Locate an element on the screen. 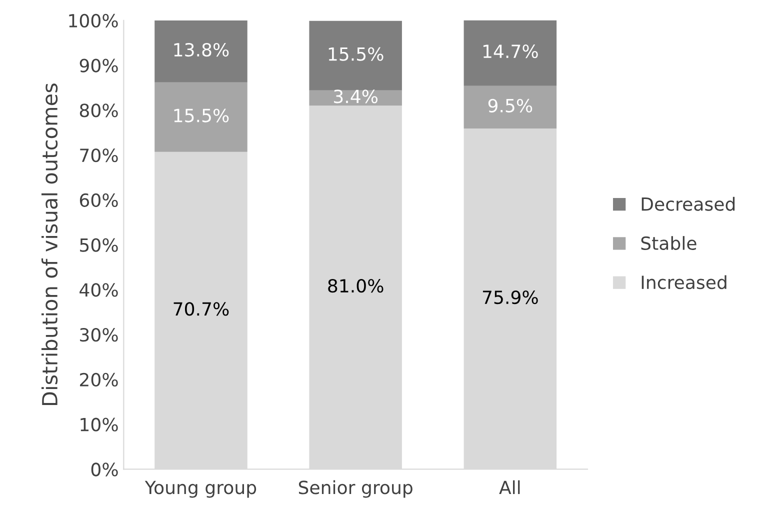  data-label: 14.7% is located at coordinates (510, 51).